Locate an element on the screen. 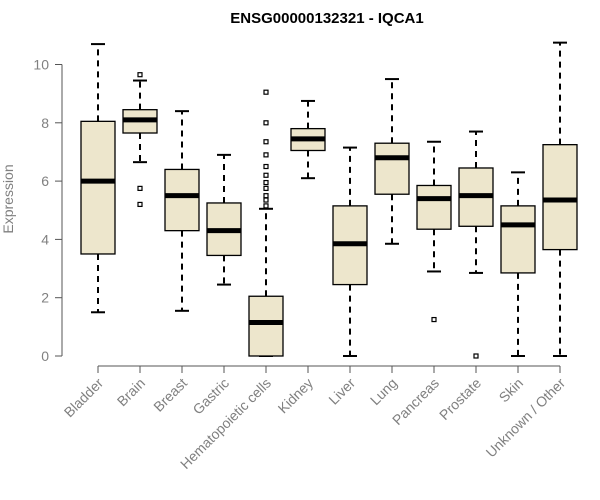  y-tick-label: 4 is located at coordinates (45, 239).